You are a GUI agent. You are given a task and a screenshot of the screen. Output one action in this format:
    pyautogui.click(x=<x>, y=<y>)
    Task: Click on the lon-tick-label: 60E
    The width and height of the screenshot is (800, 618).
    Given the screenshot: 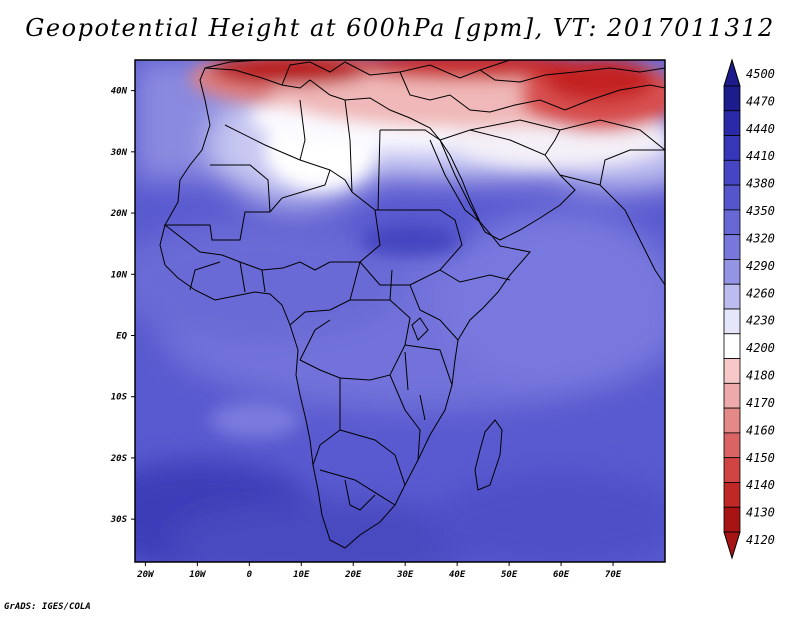 What is the action you would take?
    pyautogui.click(x=561, y=575)
    